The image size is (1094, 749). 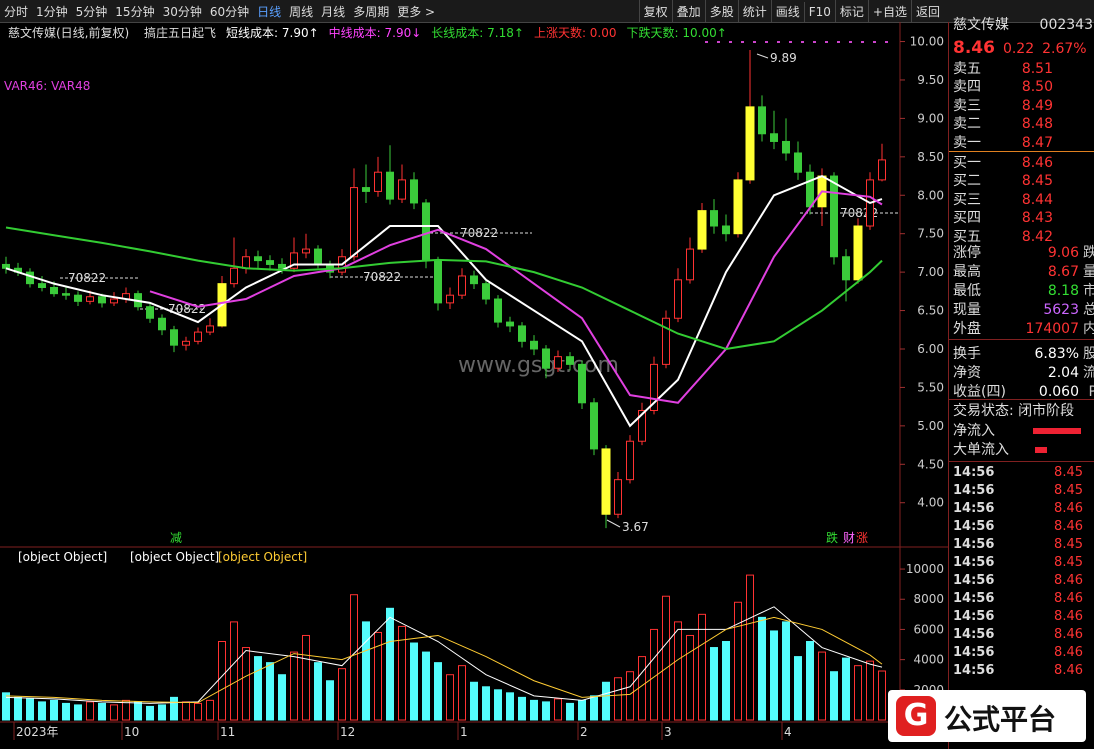 I want to click on quote-price: 8.46 0.22 2.67%, so click(x=1023, y=48).